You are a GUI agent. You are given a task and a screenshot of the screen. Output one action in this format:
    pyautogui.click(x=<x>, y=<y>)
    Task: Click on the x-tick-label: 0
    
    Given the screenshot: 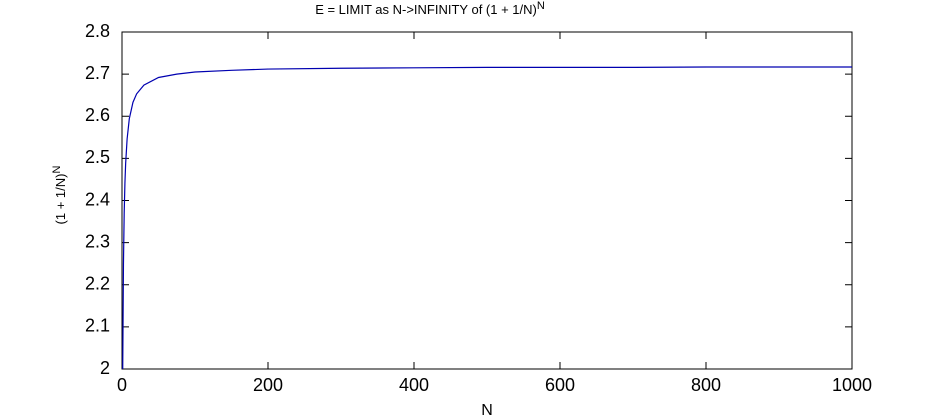 What is the action you would take?
    pyautogui.click(x=122, y=385)
    